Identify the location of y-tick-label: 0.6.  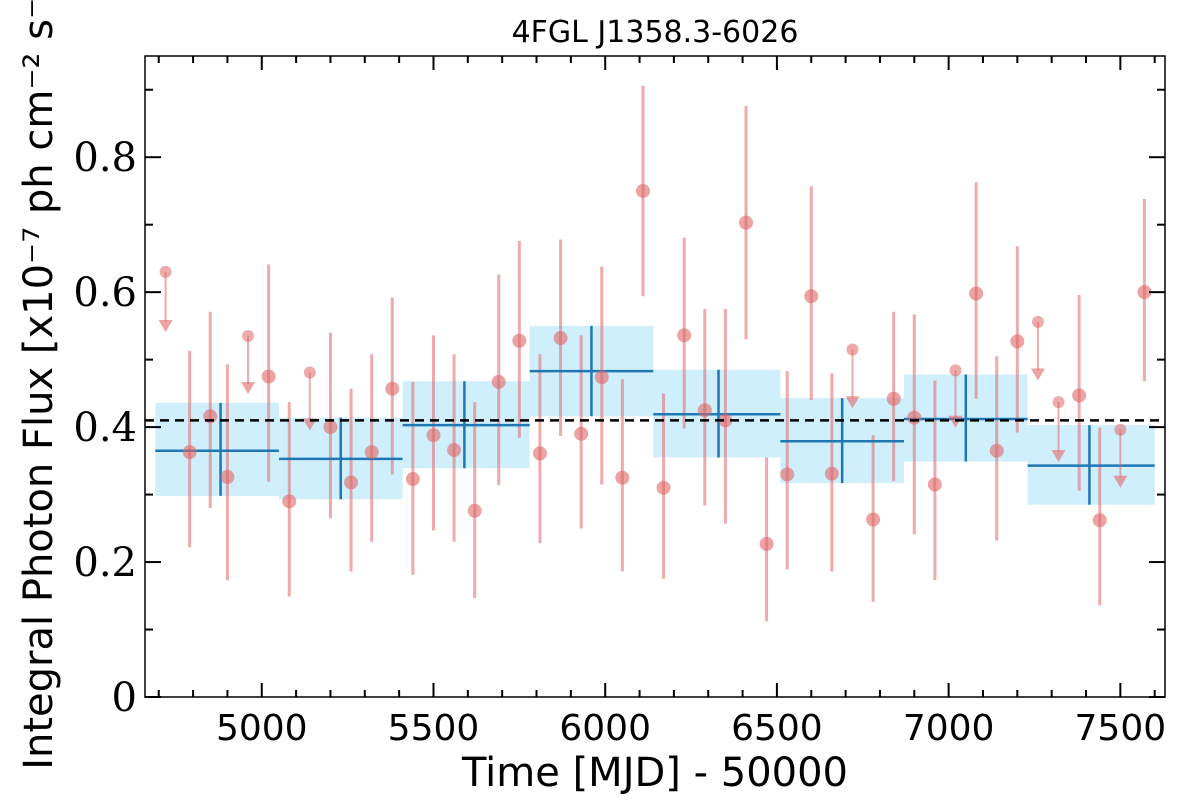
(105, 293).